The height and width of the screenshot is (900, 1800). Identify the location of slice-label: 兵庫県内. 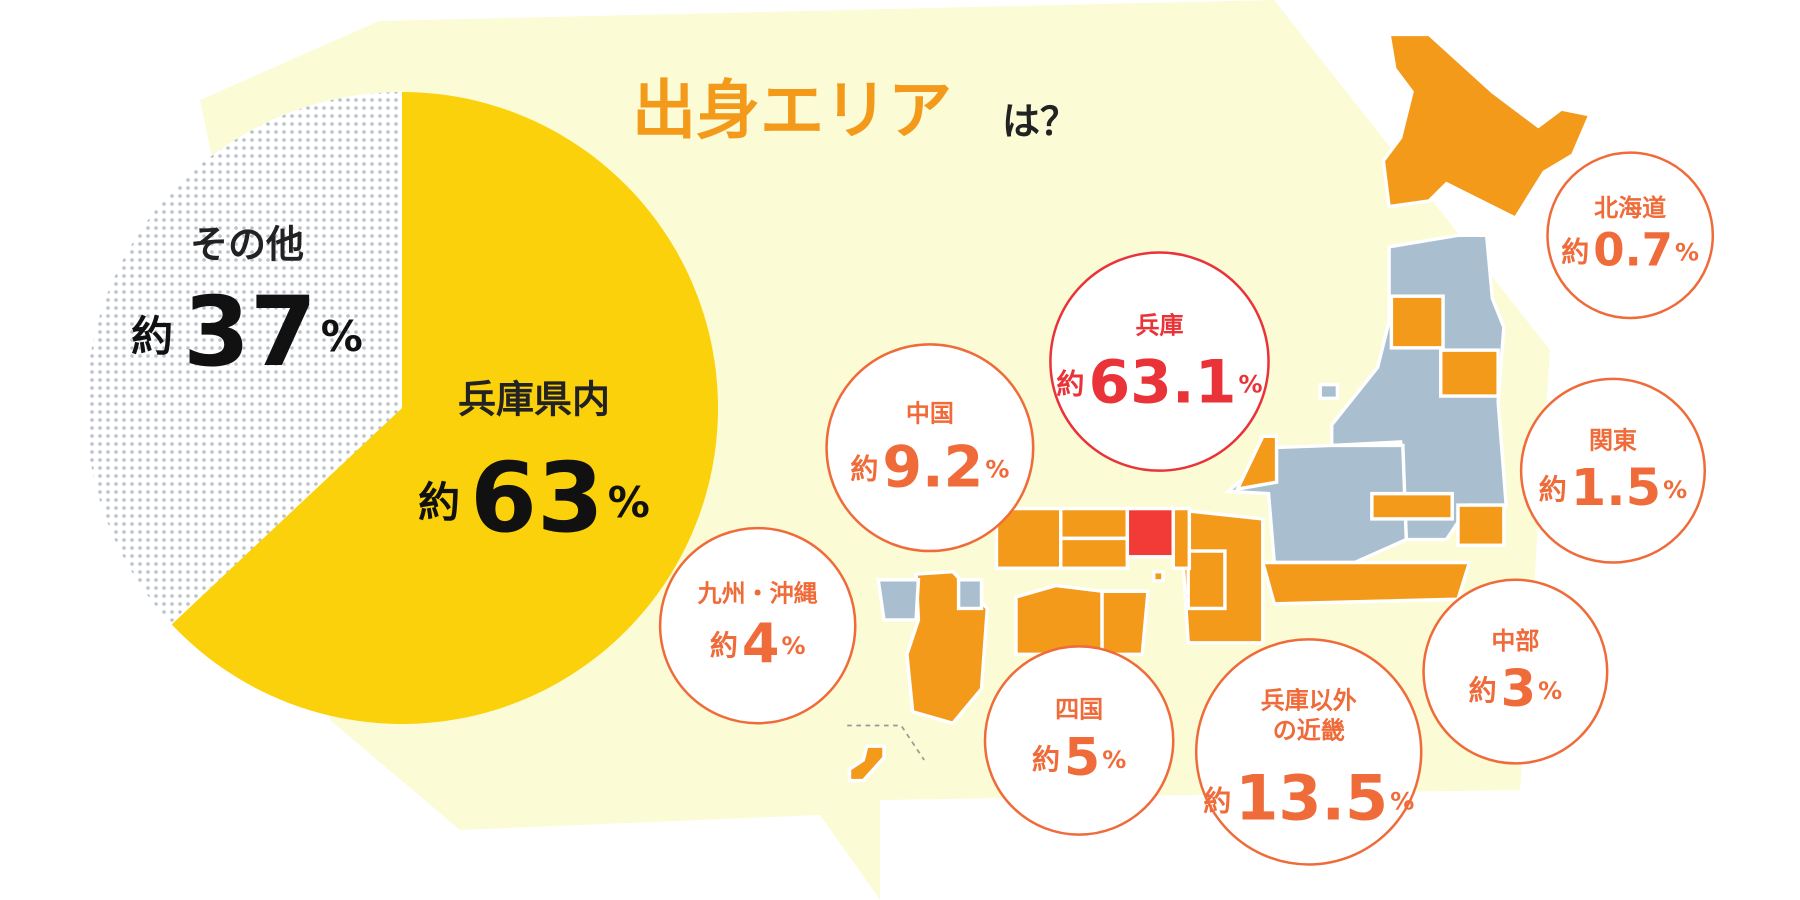
(534, 400).